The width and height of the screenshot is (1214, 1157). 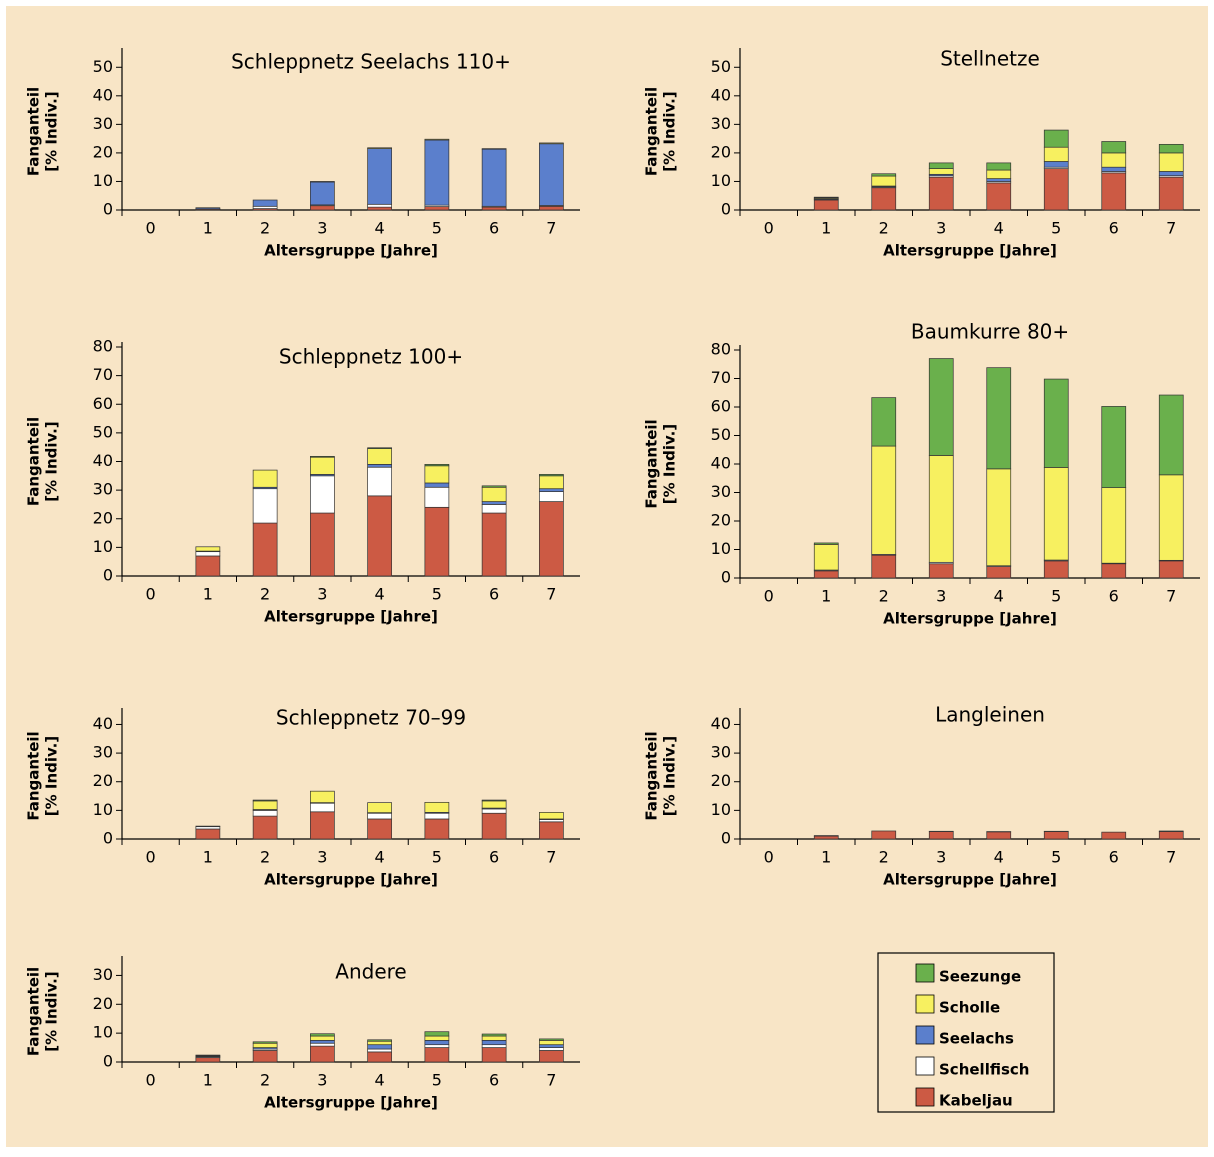 What do you see at coordinates (990, 715) in the screenshot?
I see `chart-title: Langleinen` at bounding box center [990, 715].